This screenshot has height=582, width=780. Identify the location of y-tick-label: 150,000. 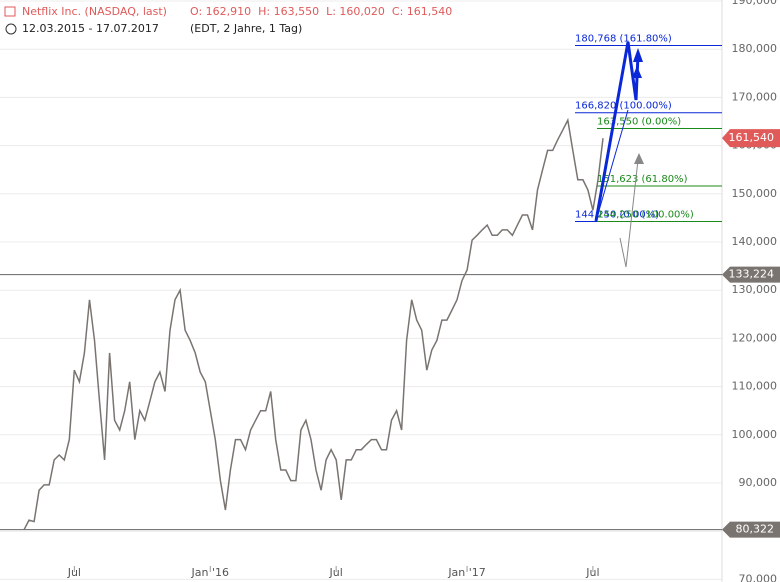
(755, 193).